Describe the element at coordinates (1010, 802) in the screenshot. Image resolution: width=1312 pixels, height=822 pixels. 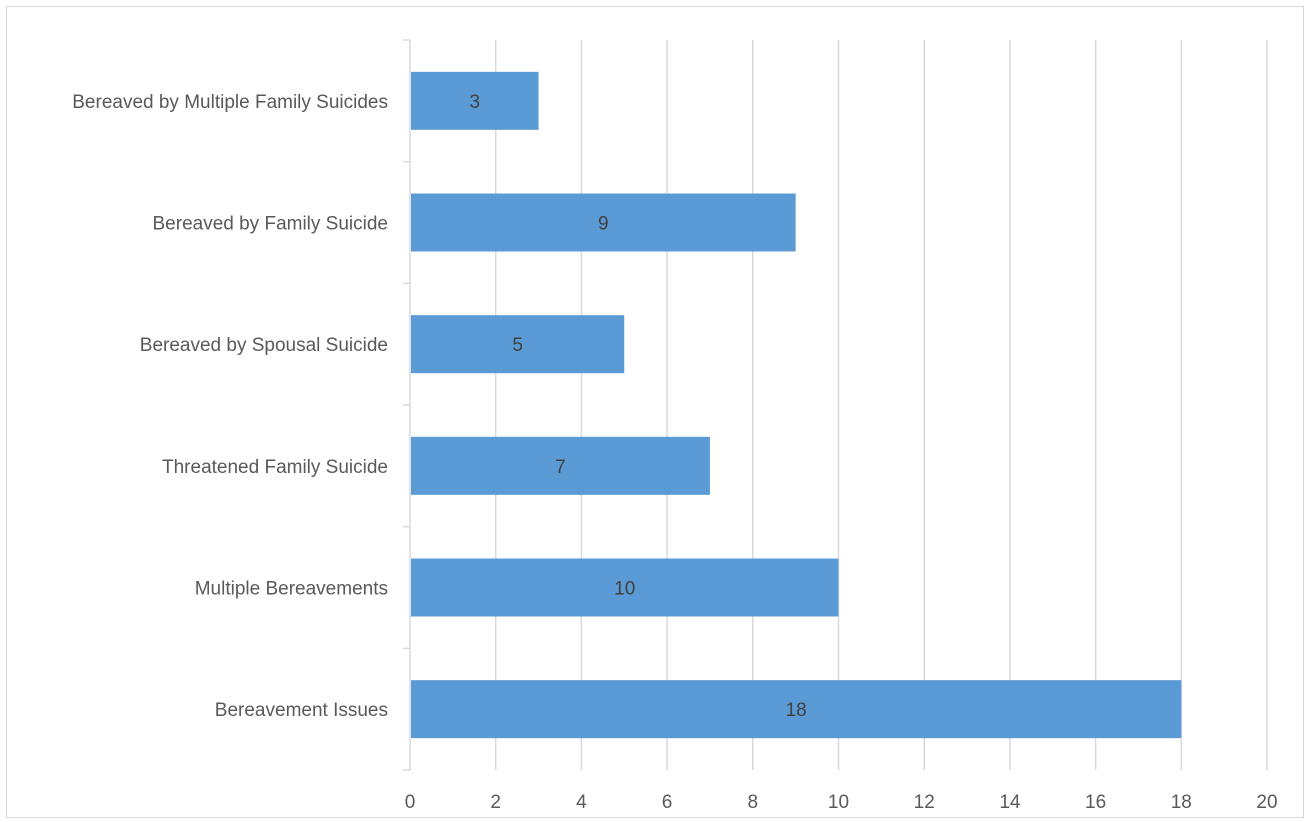
I see `x-tick-label: 14` at that location.